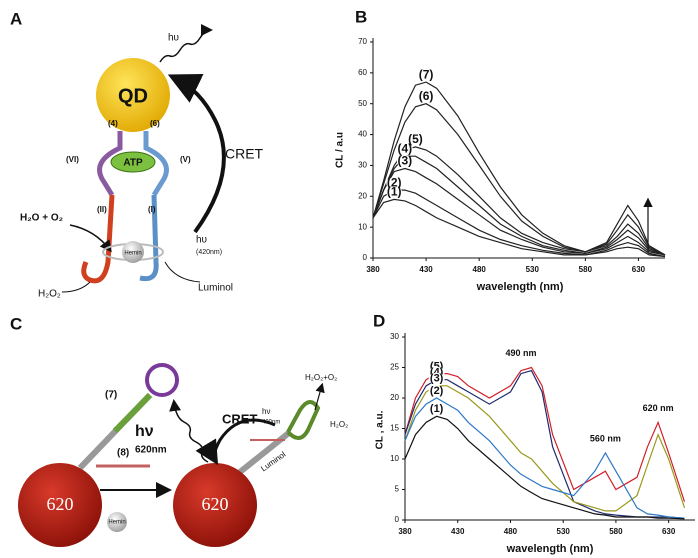 Image resolution: width=698 pixels, height=558 pixels. I want to click on stem-label: (I), so click(152, 209).